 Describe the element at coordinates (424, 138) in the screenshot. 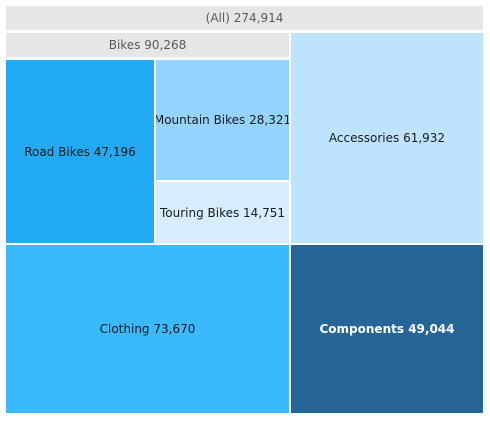

I see `treemap-tile-accessories-value: 61,932` at that location.